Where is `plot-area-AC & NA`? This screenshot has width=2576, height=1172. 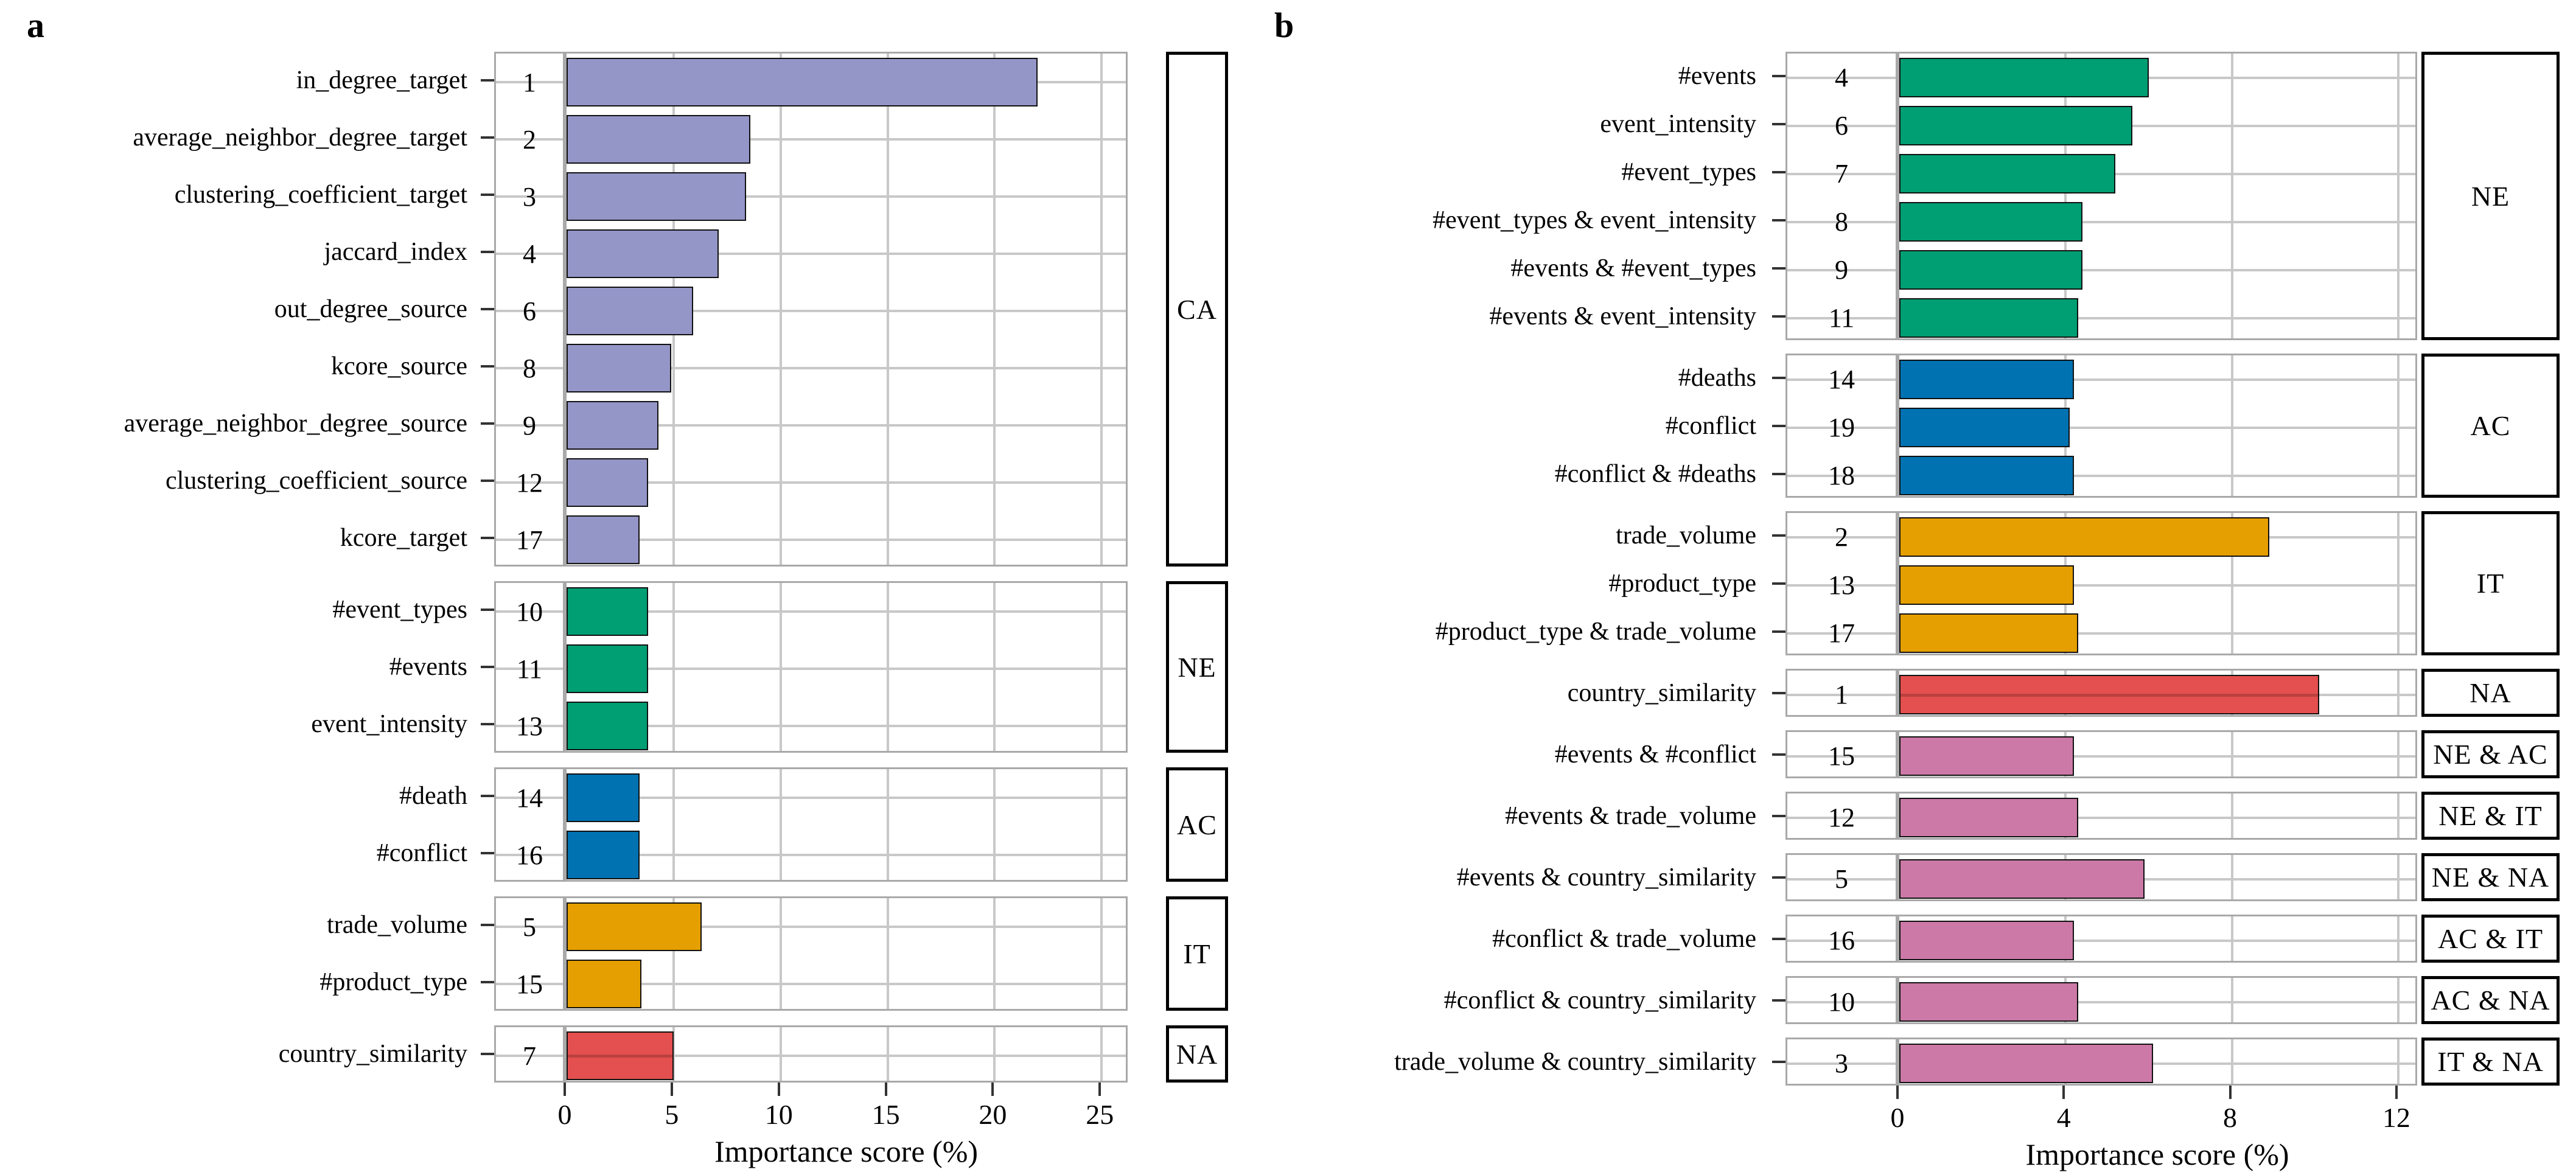 plot-area-AC & NA is located at coordinates (2157, 1000).